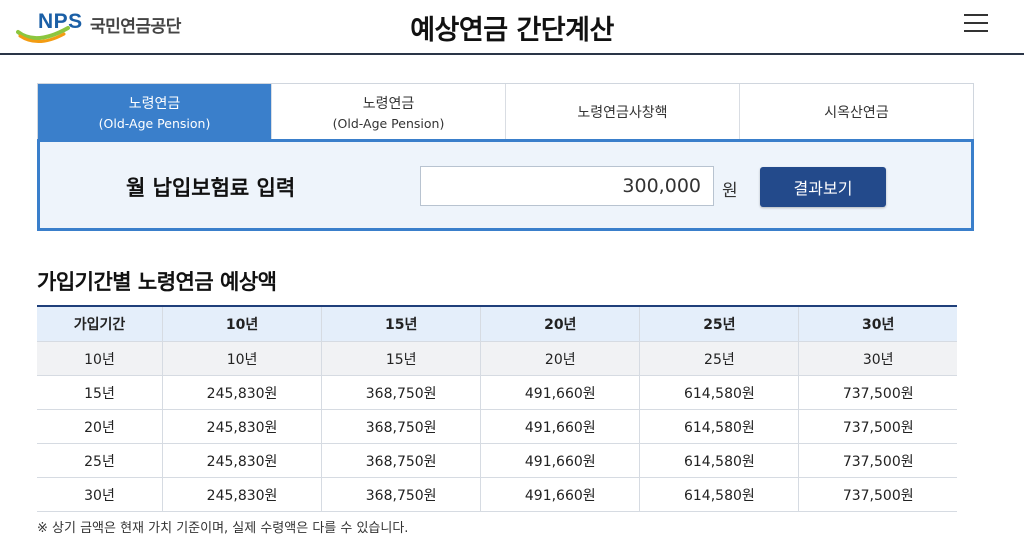 This screenshot has width=1024, height=559. What do you see at coordinates (877, 324) in the screenshot?
I see `column-header: 30년` at bounding box center [877, 324].